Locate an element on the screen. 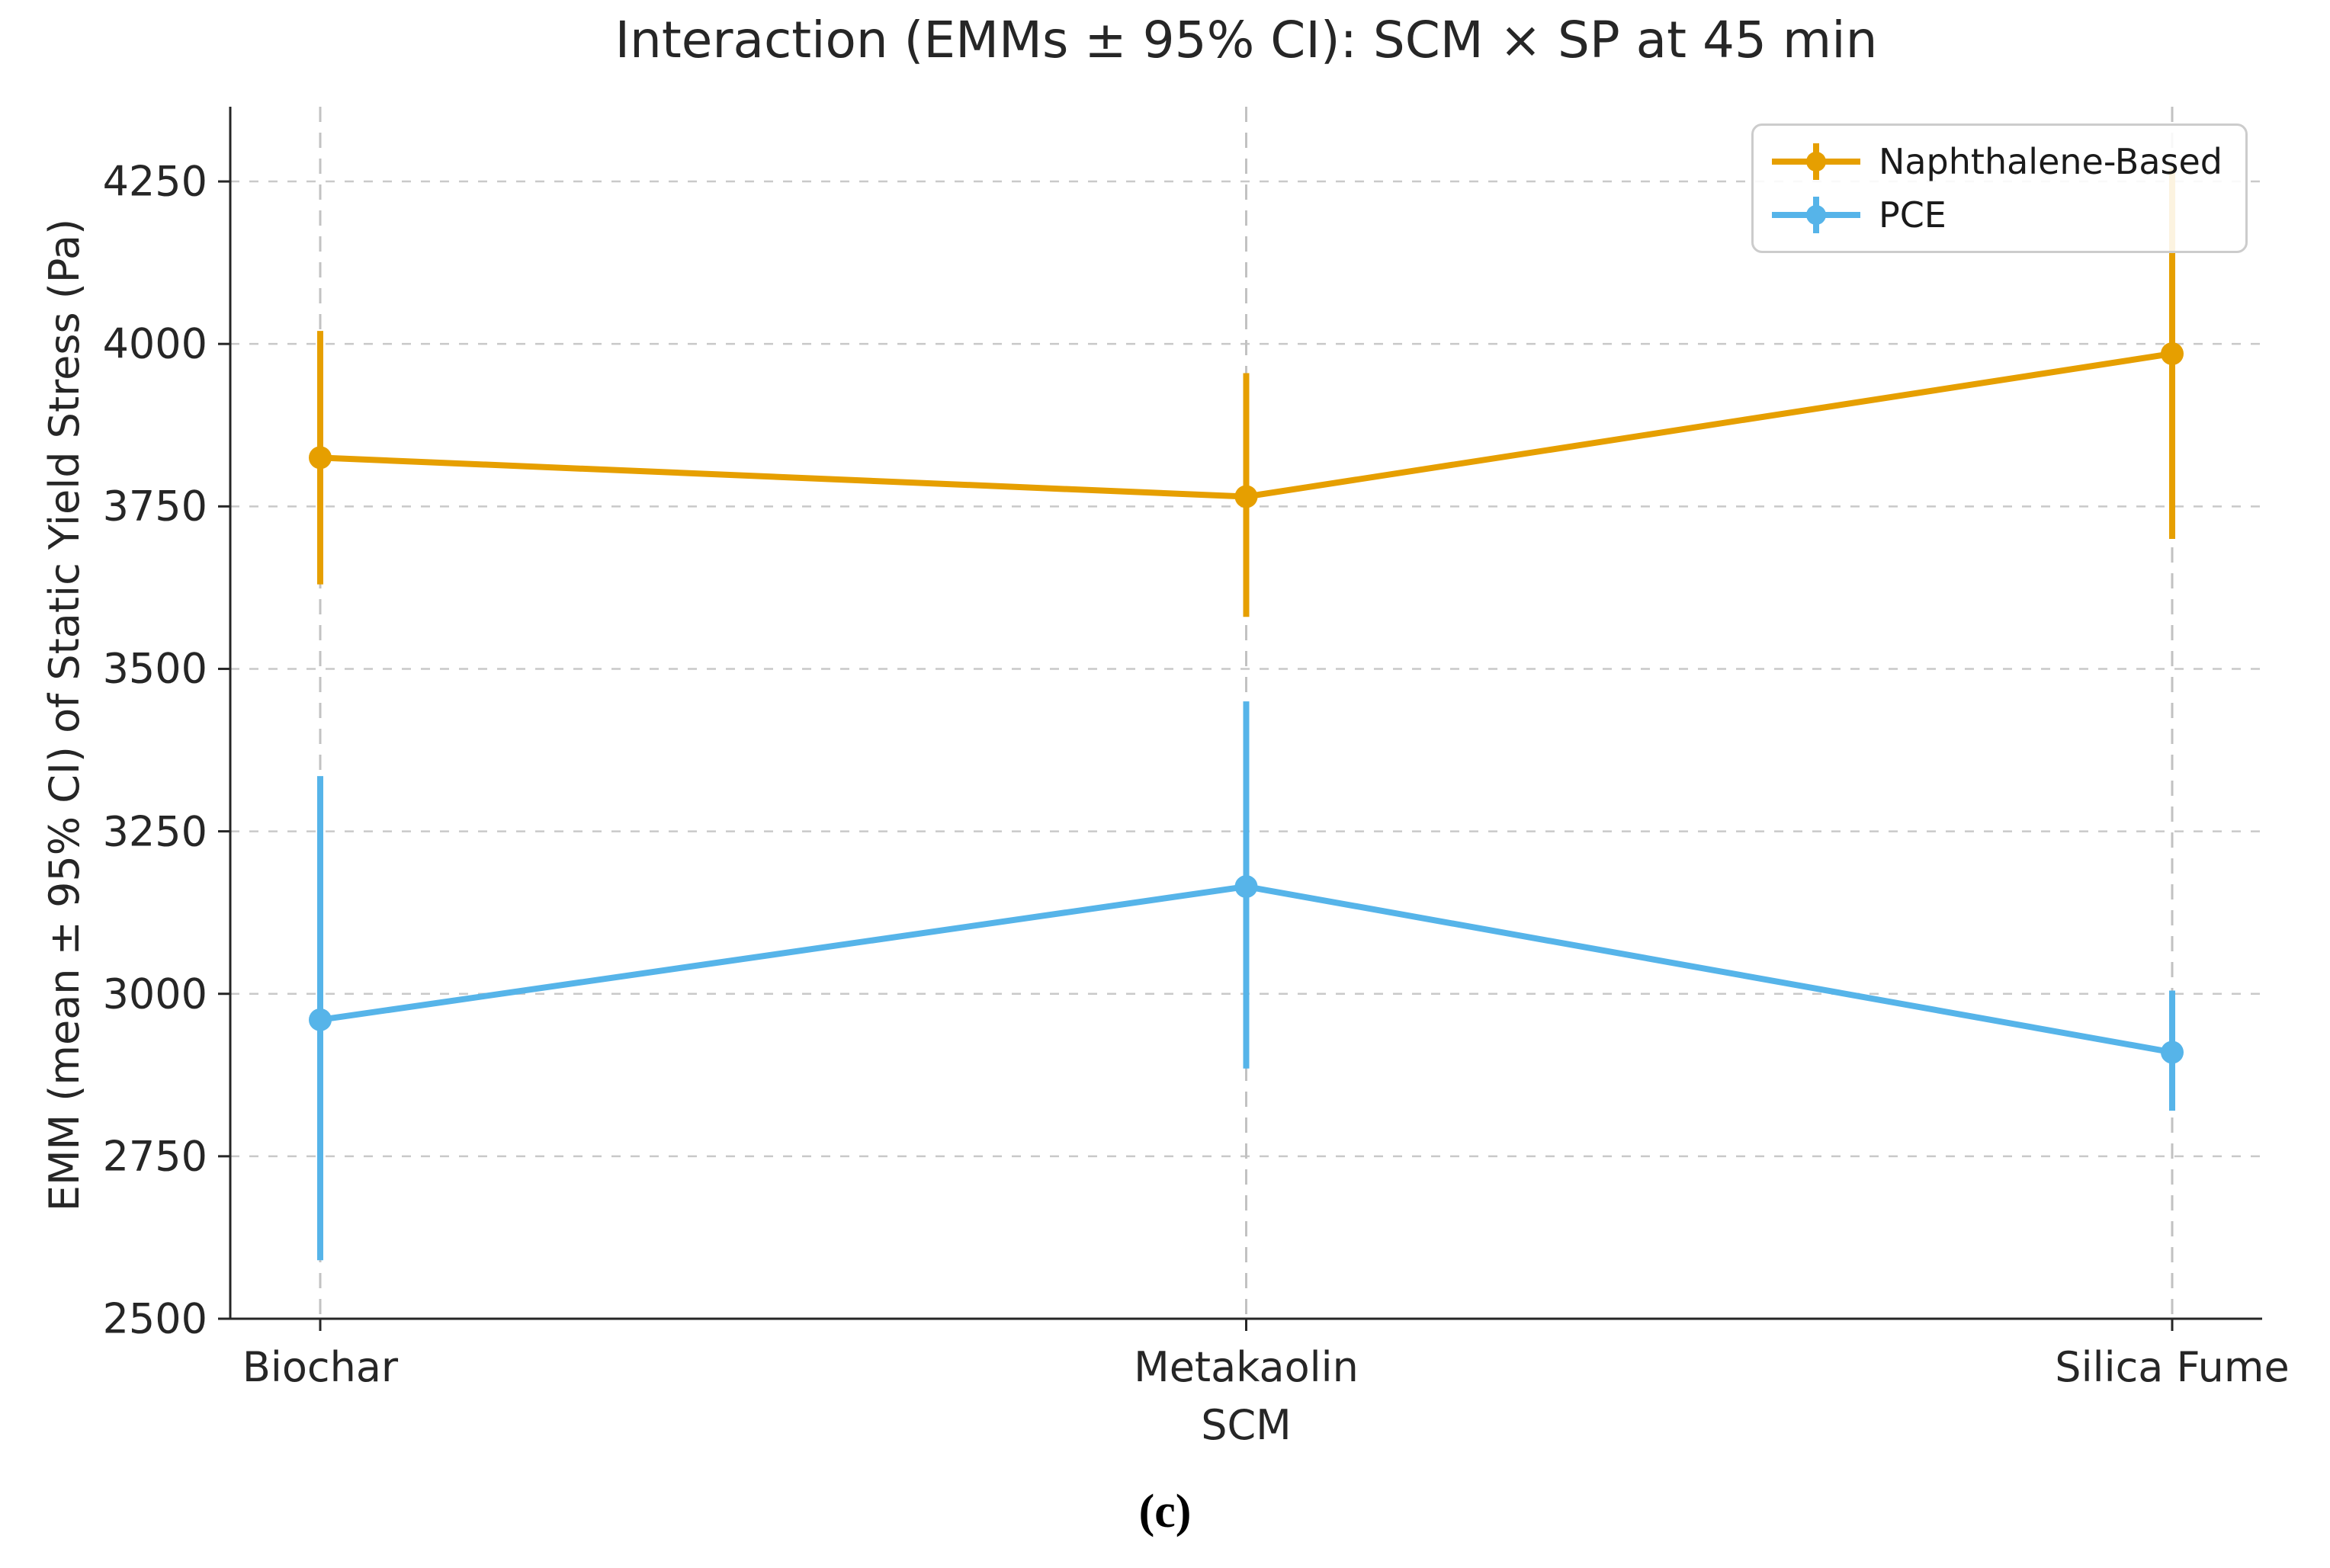 The width and height of the screenshot is (2330, 1568). y-tick-label: 3750 is located at coordinates (154, 506).